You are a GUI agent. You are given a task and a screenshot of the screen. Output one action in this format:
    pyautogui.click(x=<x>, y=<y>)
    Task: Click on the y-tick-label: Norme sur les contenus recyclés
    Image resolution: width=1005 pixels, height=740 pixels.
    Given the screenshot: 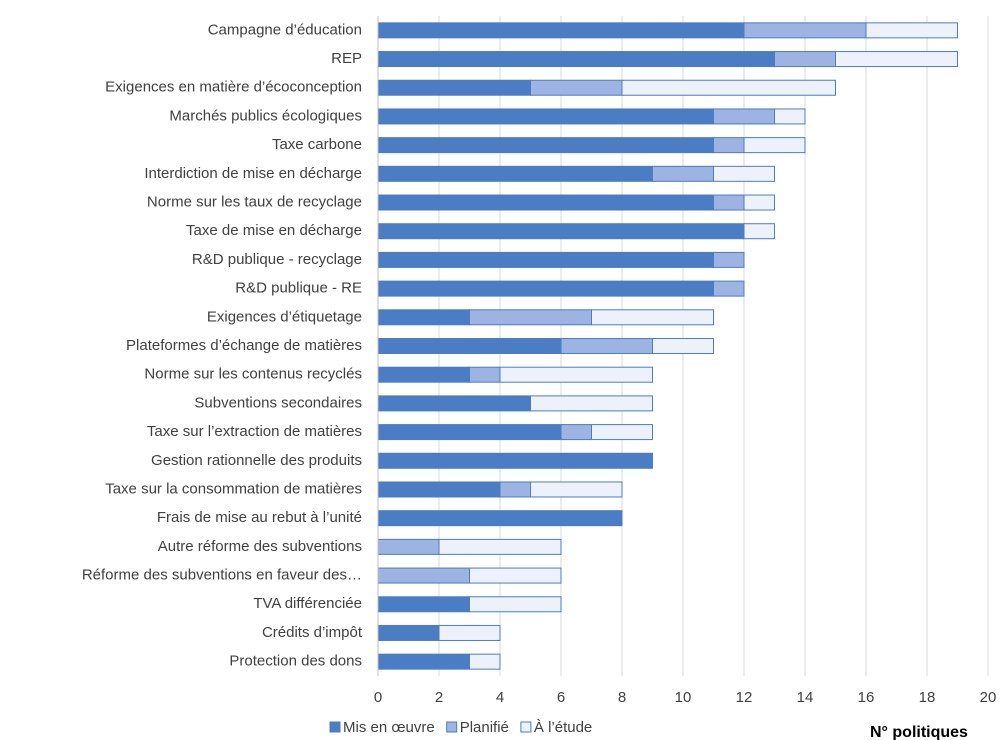 What is the action you would take?
    pyautogui.click(x=253, y=374)
    